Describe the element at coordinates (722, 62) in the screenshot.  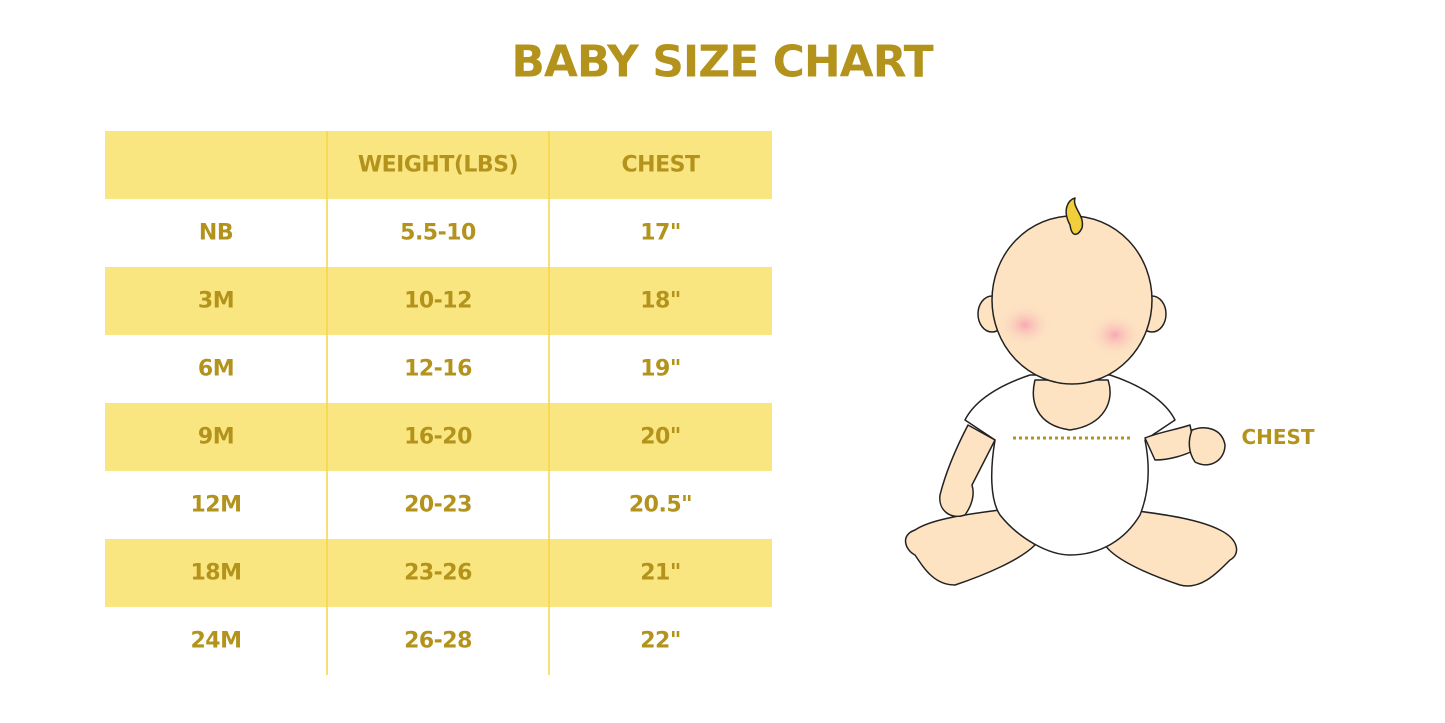
I see `title: BABY SIZE CHART` at that location.